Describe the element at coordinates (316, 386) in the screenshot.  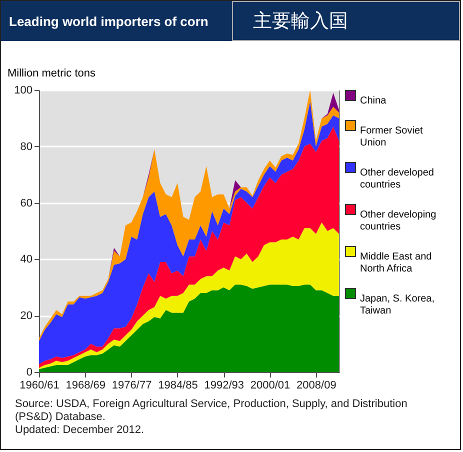
I see `x-tick-label: 2008/09` at that location.